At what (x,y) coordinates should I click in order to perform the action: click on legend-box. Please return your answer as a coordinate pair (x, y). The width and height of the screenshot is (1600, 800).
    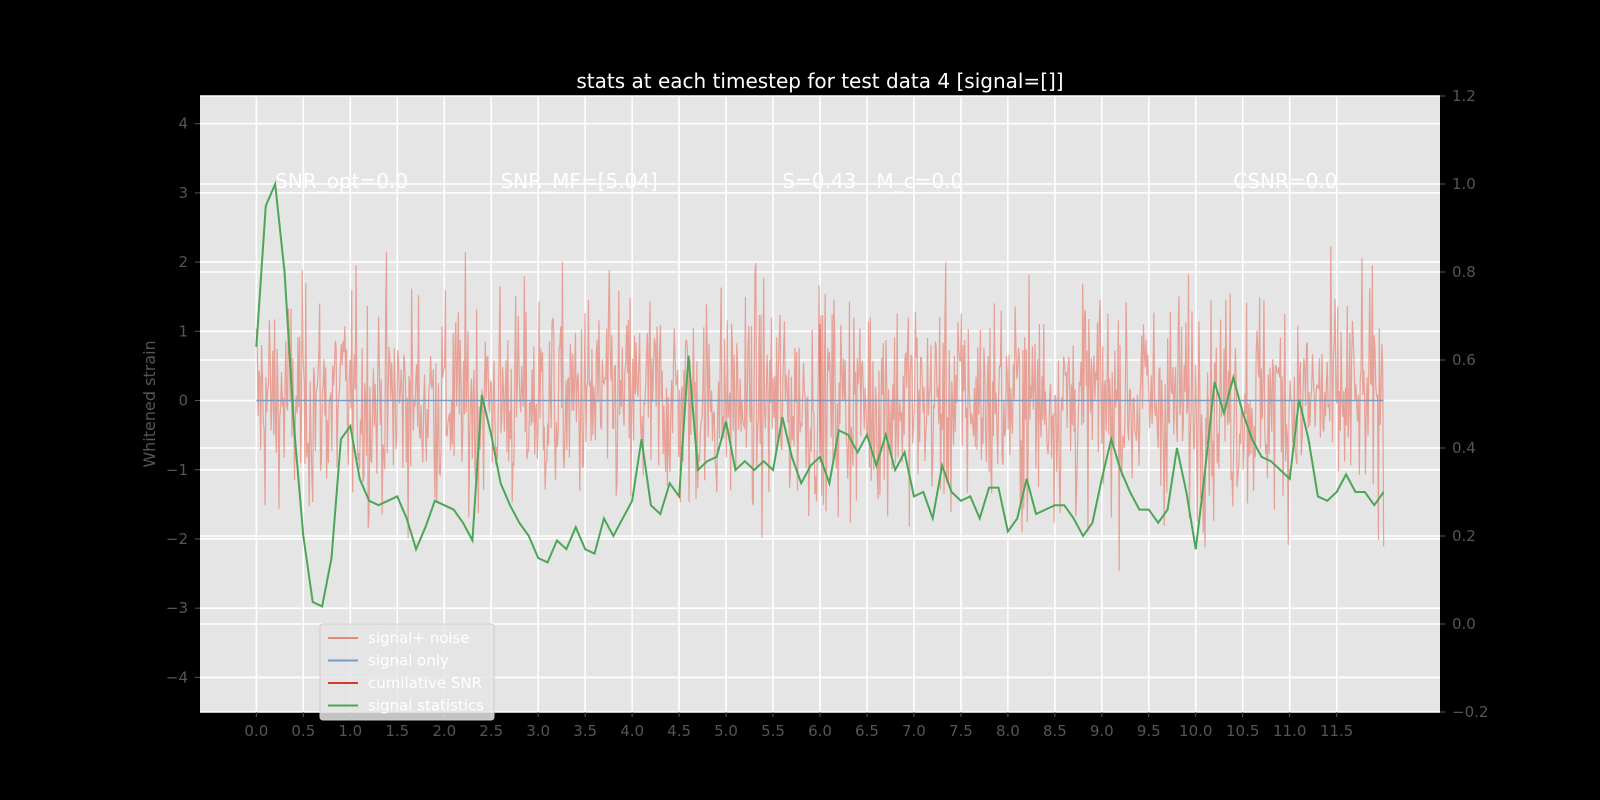
    Looking at the image, I should click on (407, 672).